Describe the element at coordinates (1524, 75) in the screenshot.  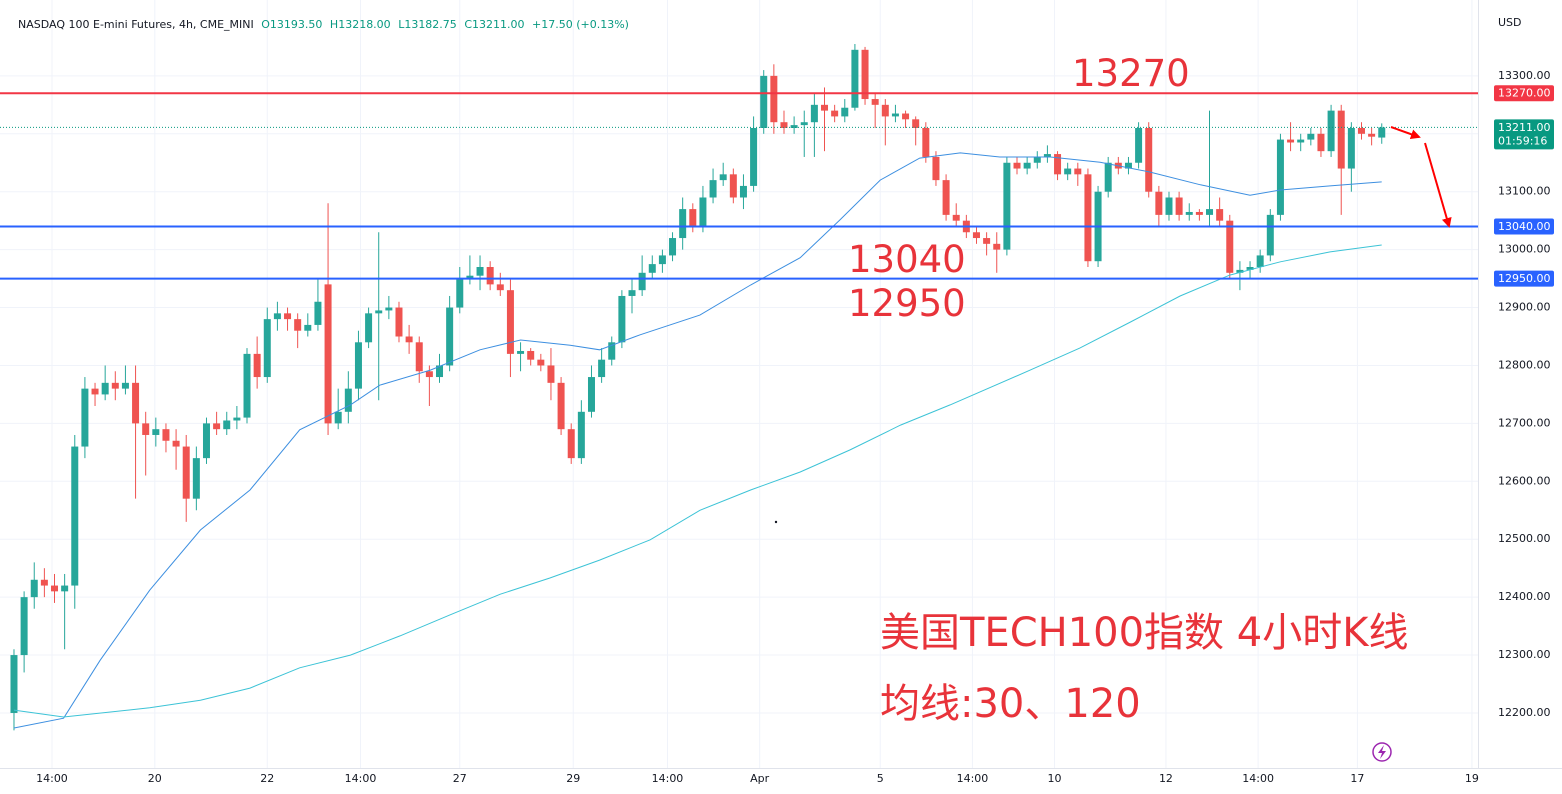
I see `y-tick-label: 13300.00` at that location.